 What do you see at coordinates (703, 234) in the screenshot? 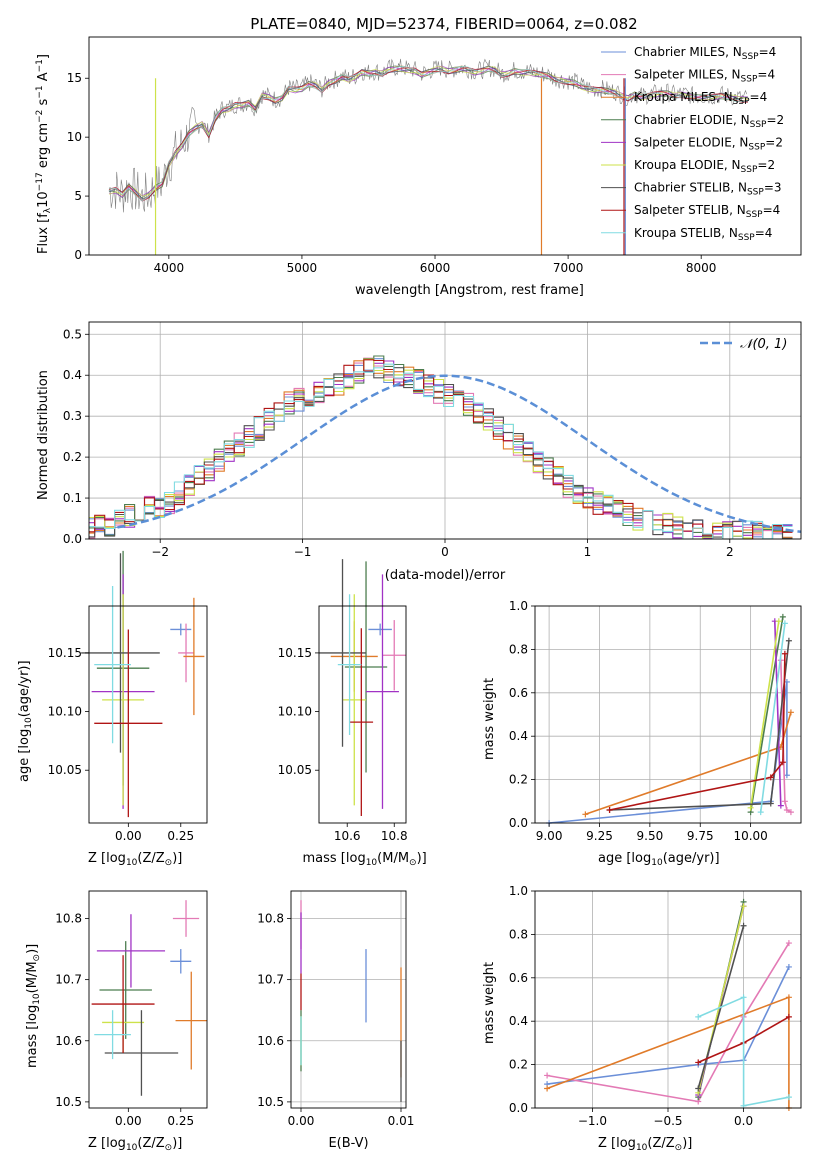
I see `legend-entry: Kroupa STELIB, NSSP=4` at bounding box center [703, 234].